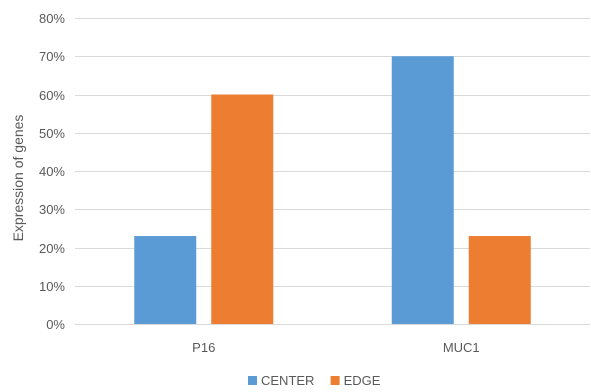 The height and width of the screenshot is (392, 591). Describe the element at coordinates (287, 380) in the screenshot. I see `legend-label-center: CENTER` at that location.